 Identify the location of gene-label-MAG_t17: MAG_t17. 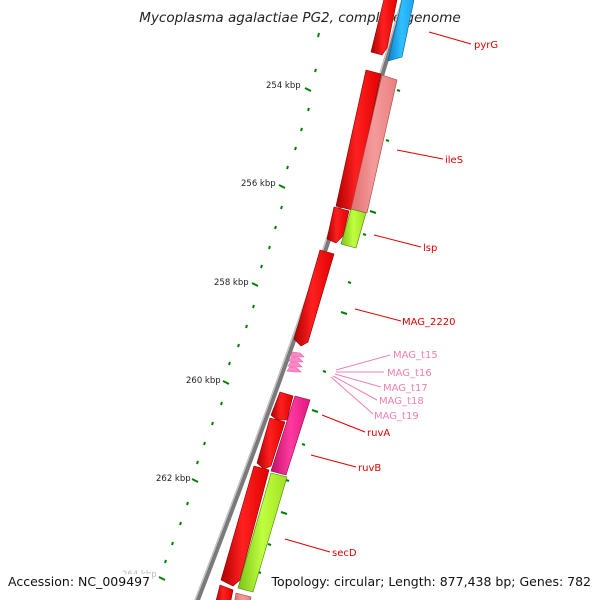
(405, 388).